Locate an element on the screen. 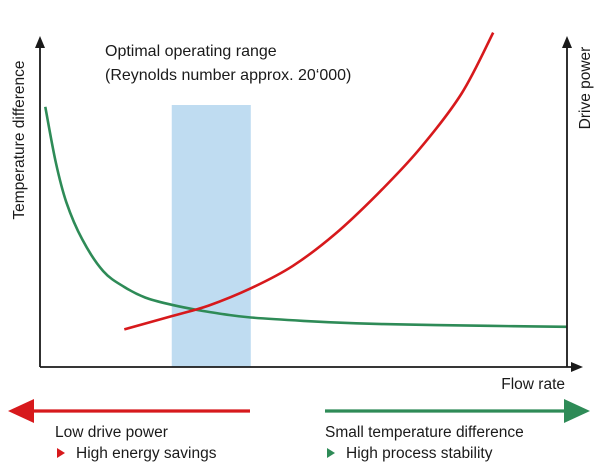  y-axis-right-arrow is located at coordinates (567, 42).